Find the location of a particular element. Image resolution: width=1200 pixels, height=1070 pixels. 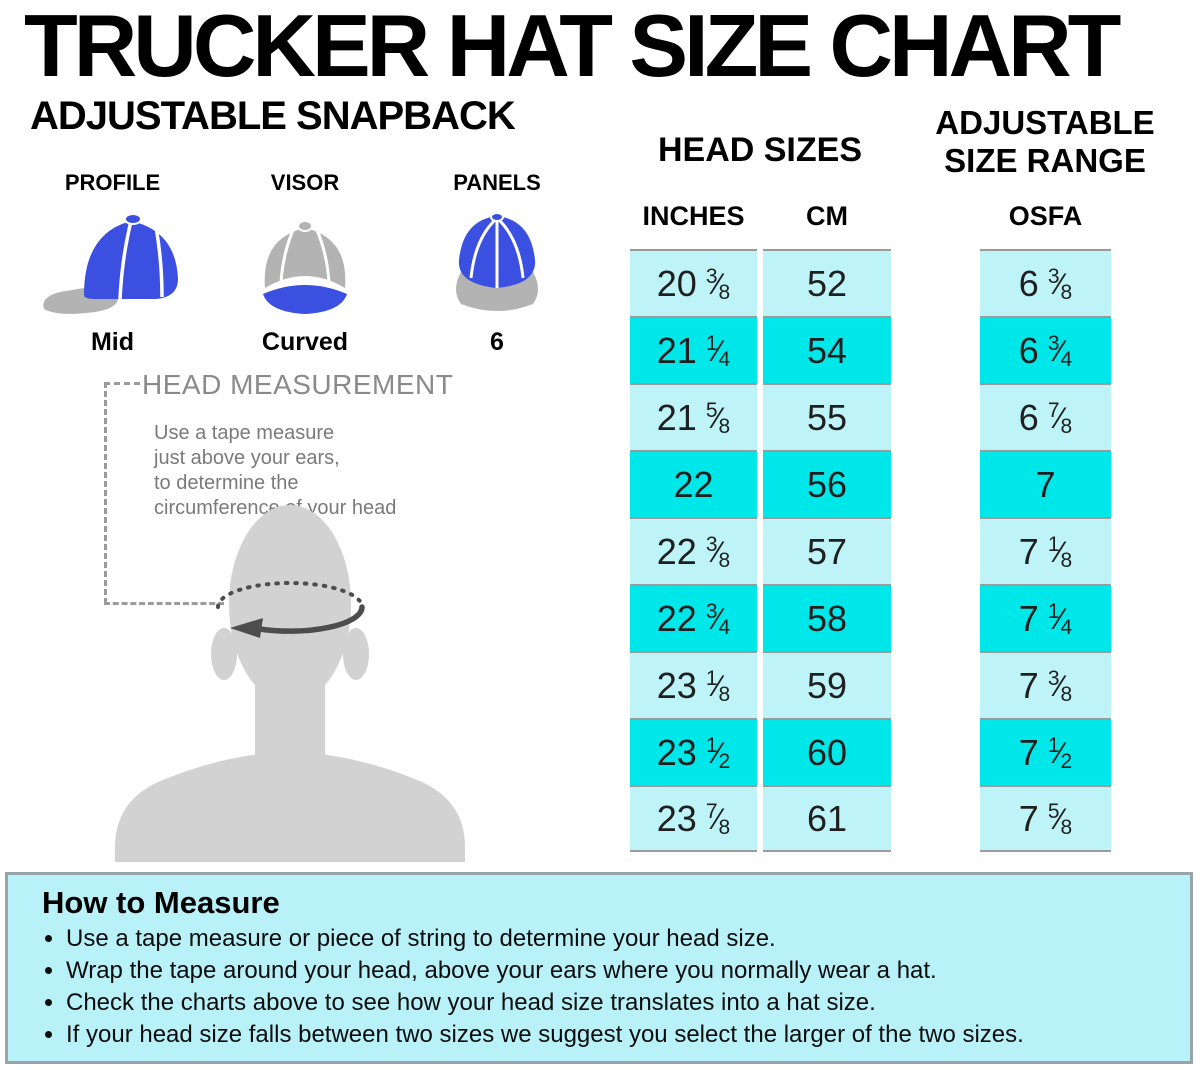

instruction-line: just above your ears, is located at coordinates (247, 458).